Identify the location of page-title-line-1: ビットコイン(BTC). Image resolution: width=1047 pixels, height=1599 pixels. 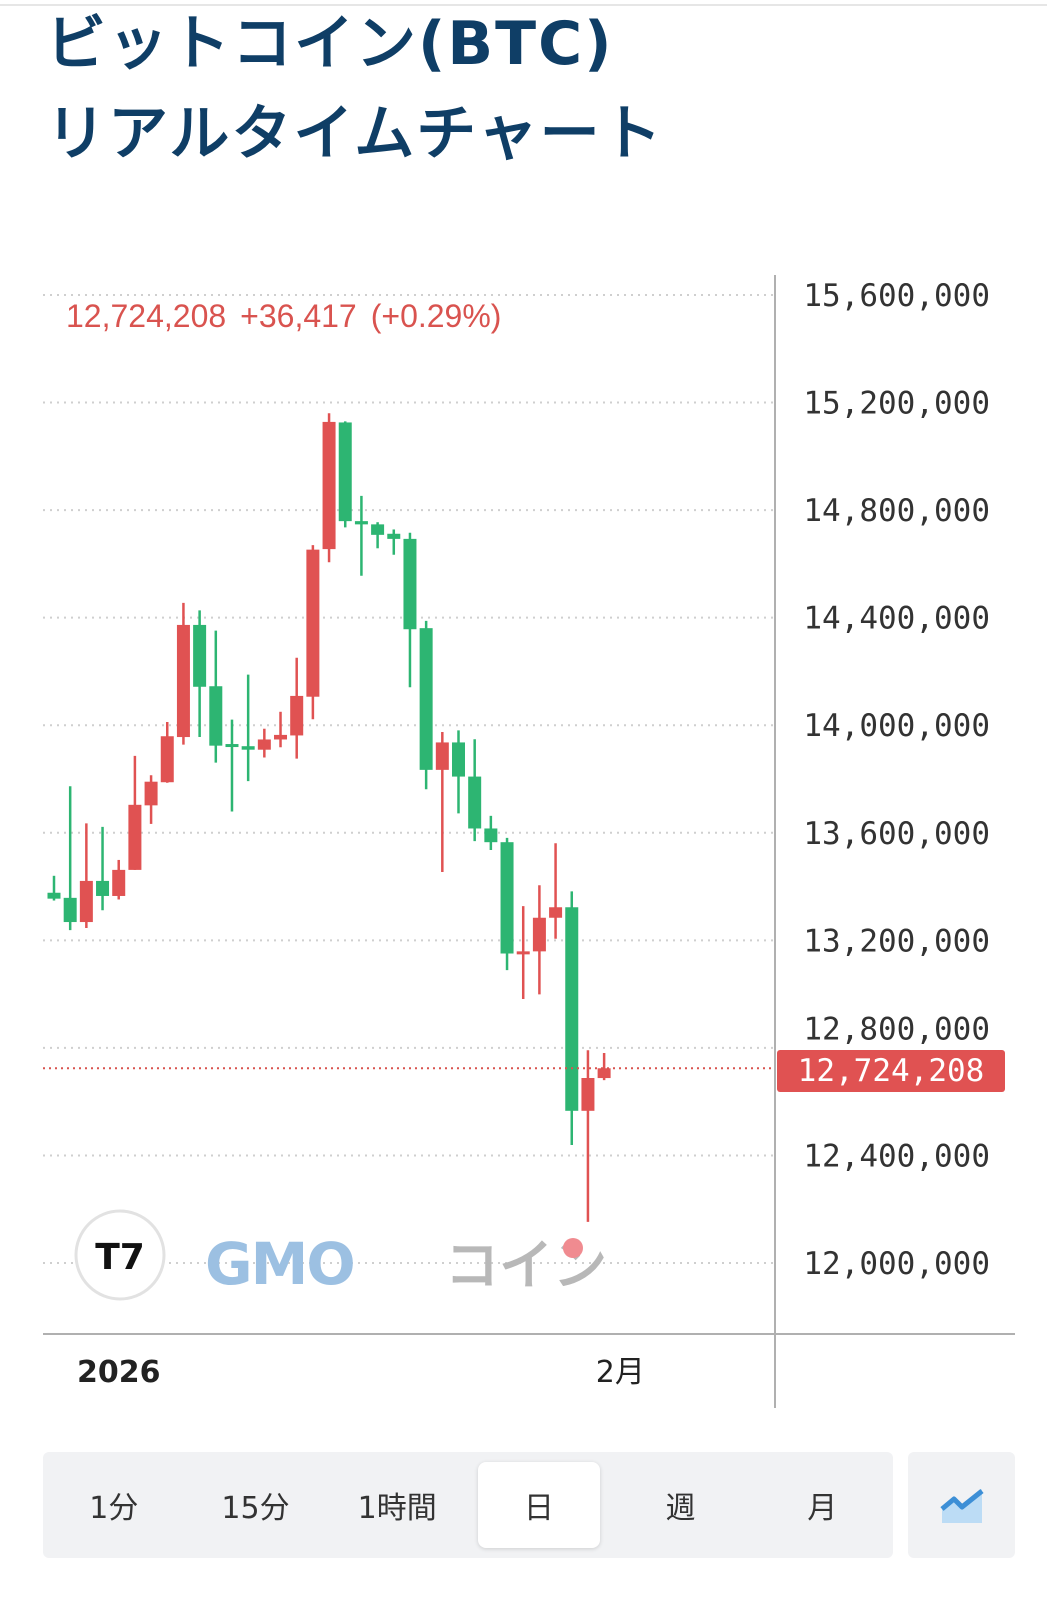
(330, 44).